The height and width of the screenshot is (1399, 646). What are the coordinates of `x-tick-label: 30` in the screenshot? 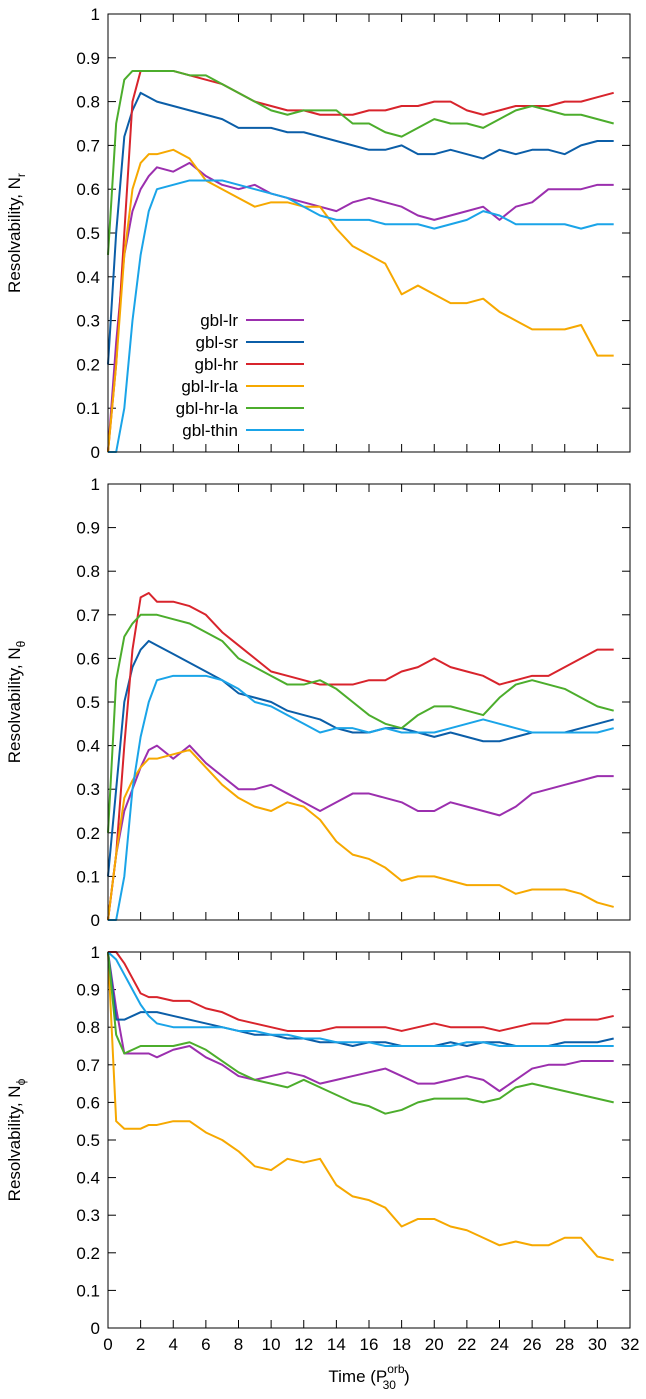 It's located at (597, 1344).